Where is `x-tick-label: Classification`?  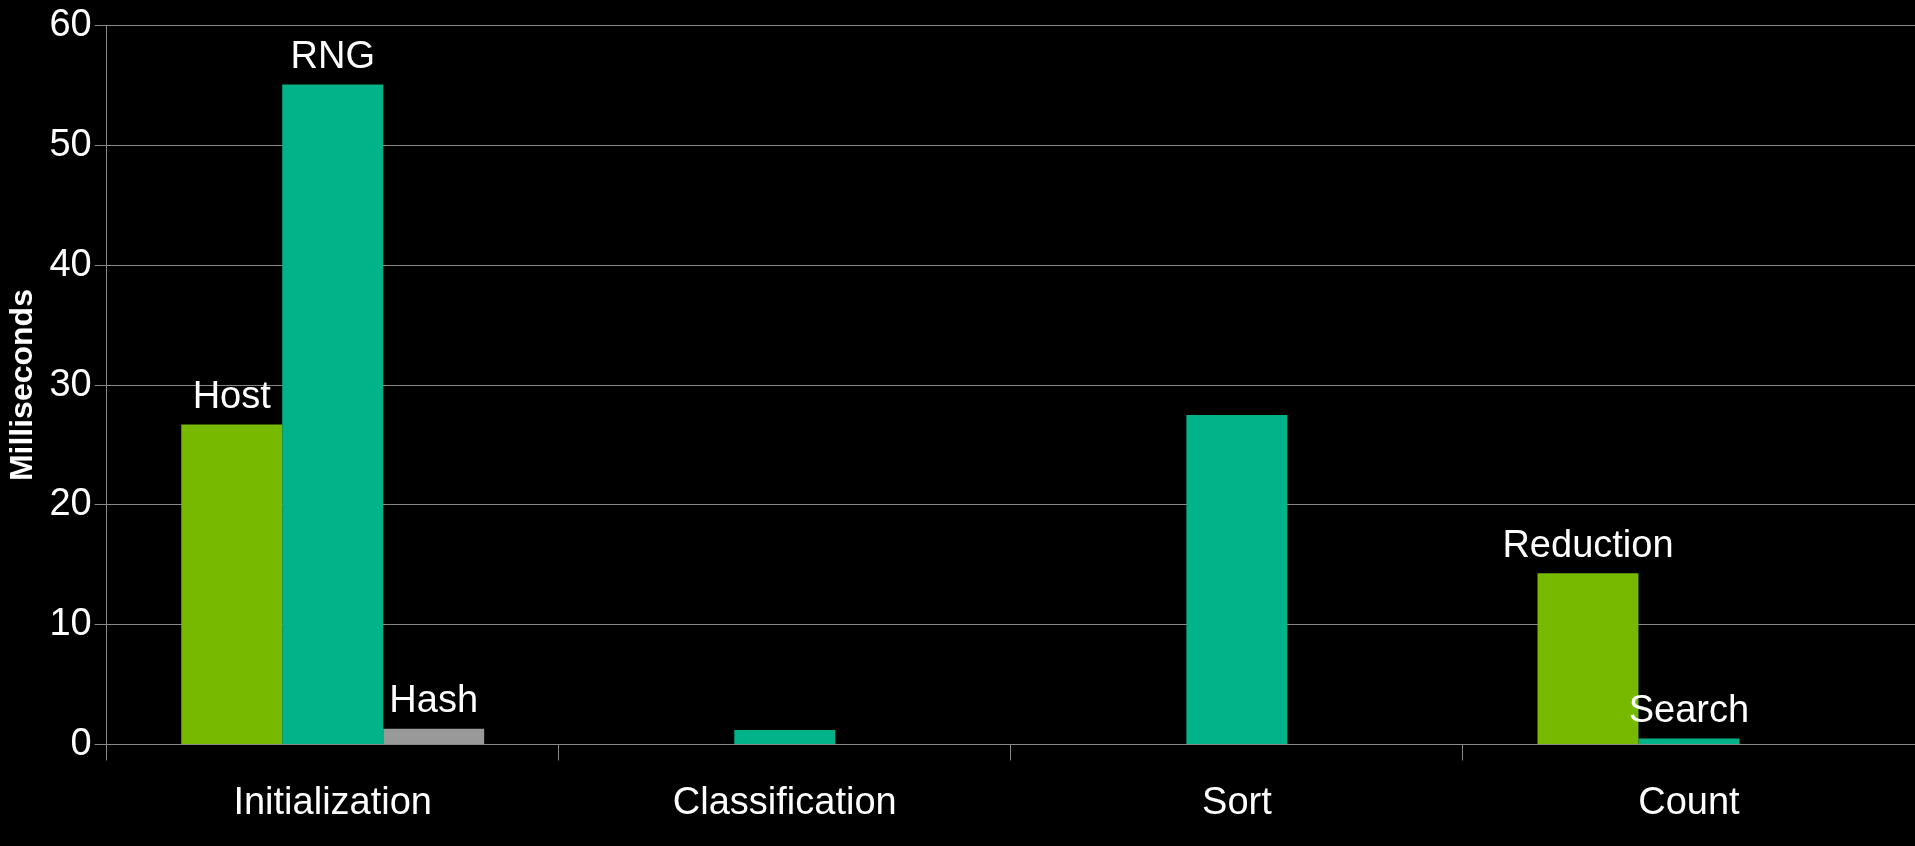
x-tick-label: Classification is located at coordinates (784, 800).